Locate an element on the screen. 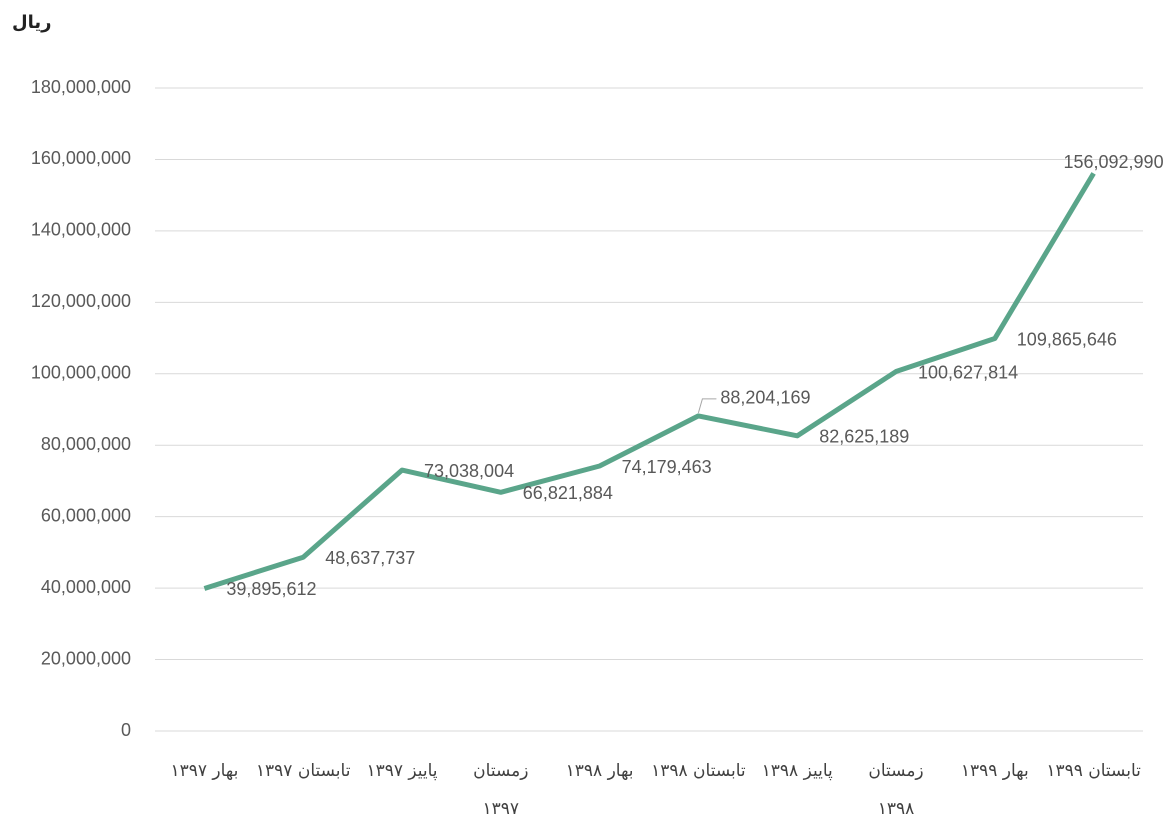 The width and height of the screenshot is (1171, 828). x-tick-label: بهار ۱۳۹۸ is located at coordinates (599, 771).